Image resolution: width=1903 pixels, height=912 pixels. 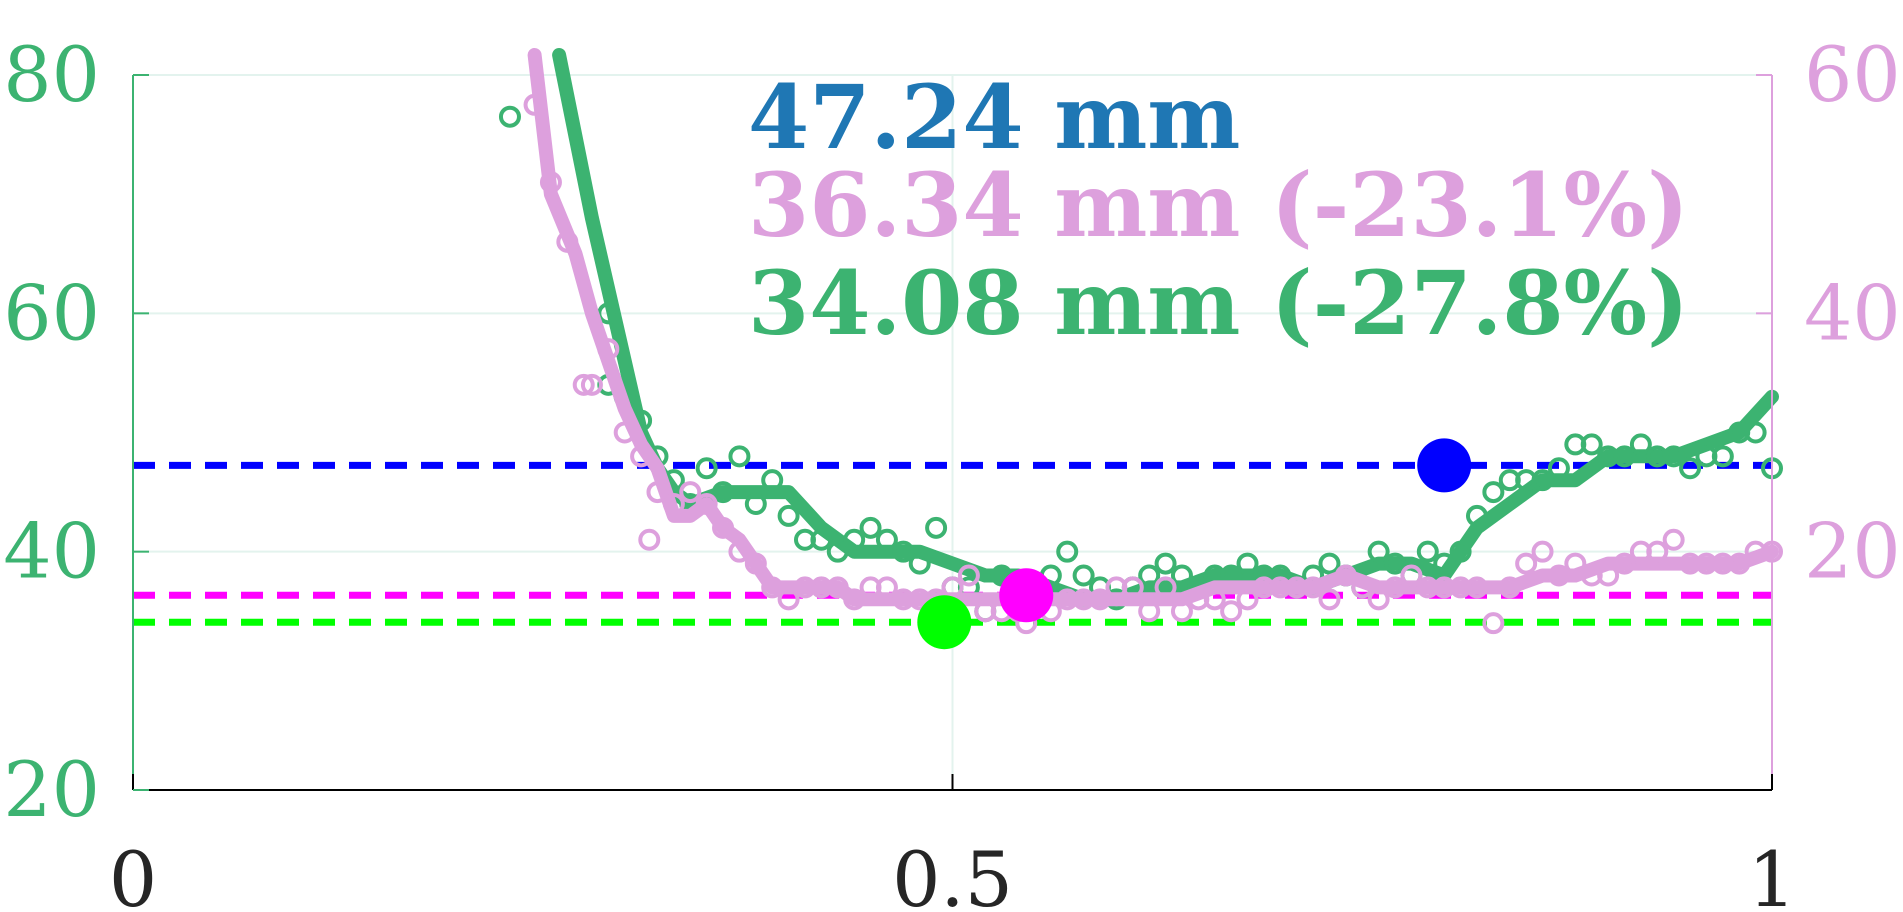 I want to click on y-left-tick-label: 60, so click(x=51, y=312).